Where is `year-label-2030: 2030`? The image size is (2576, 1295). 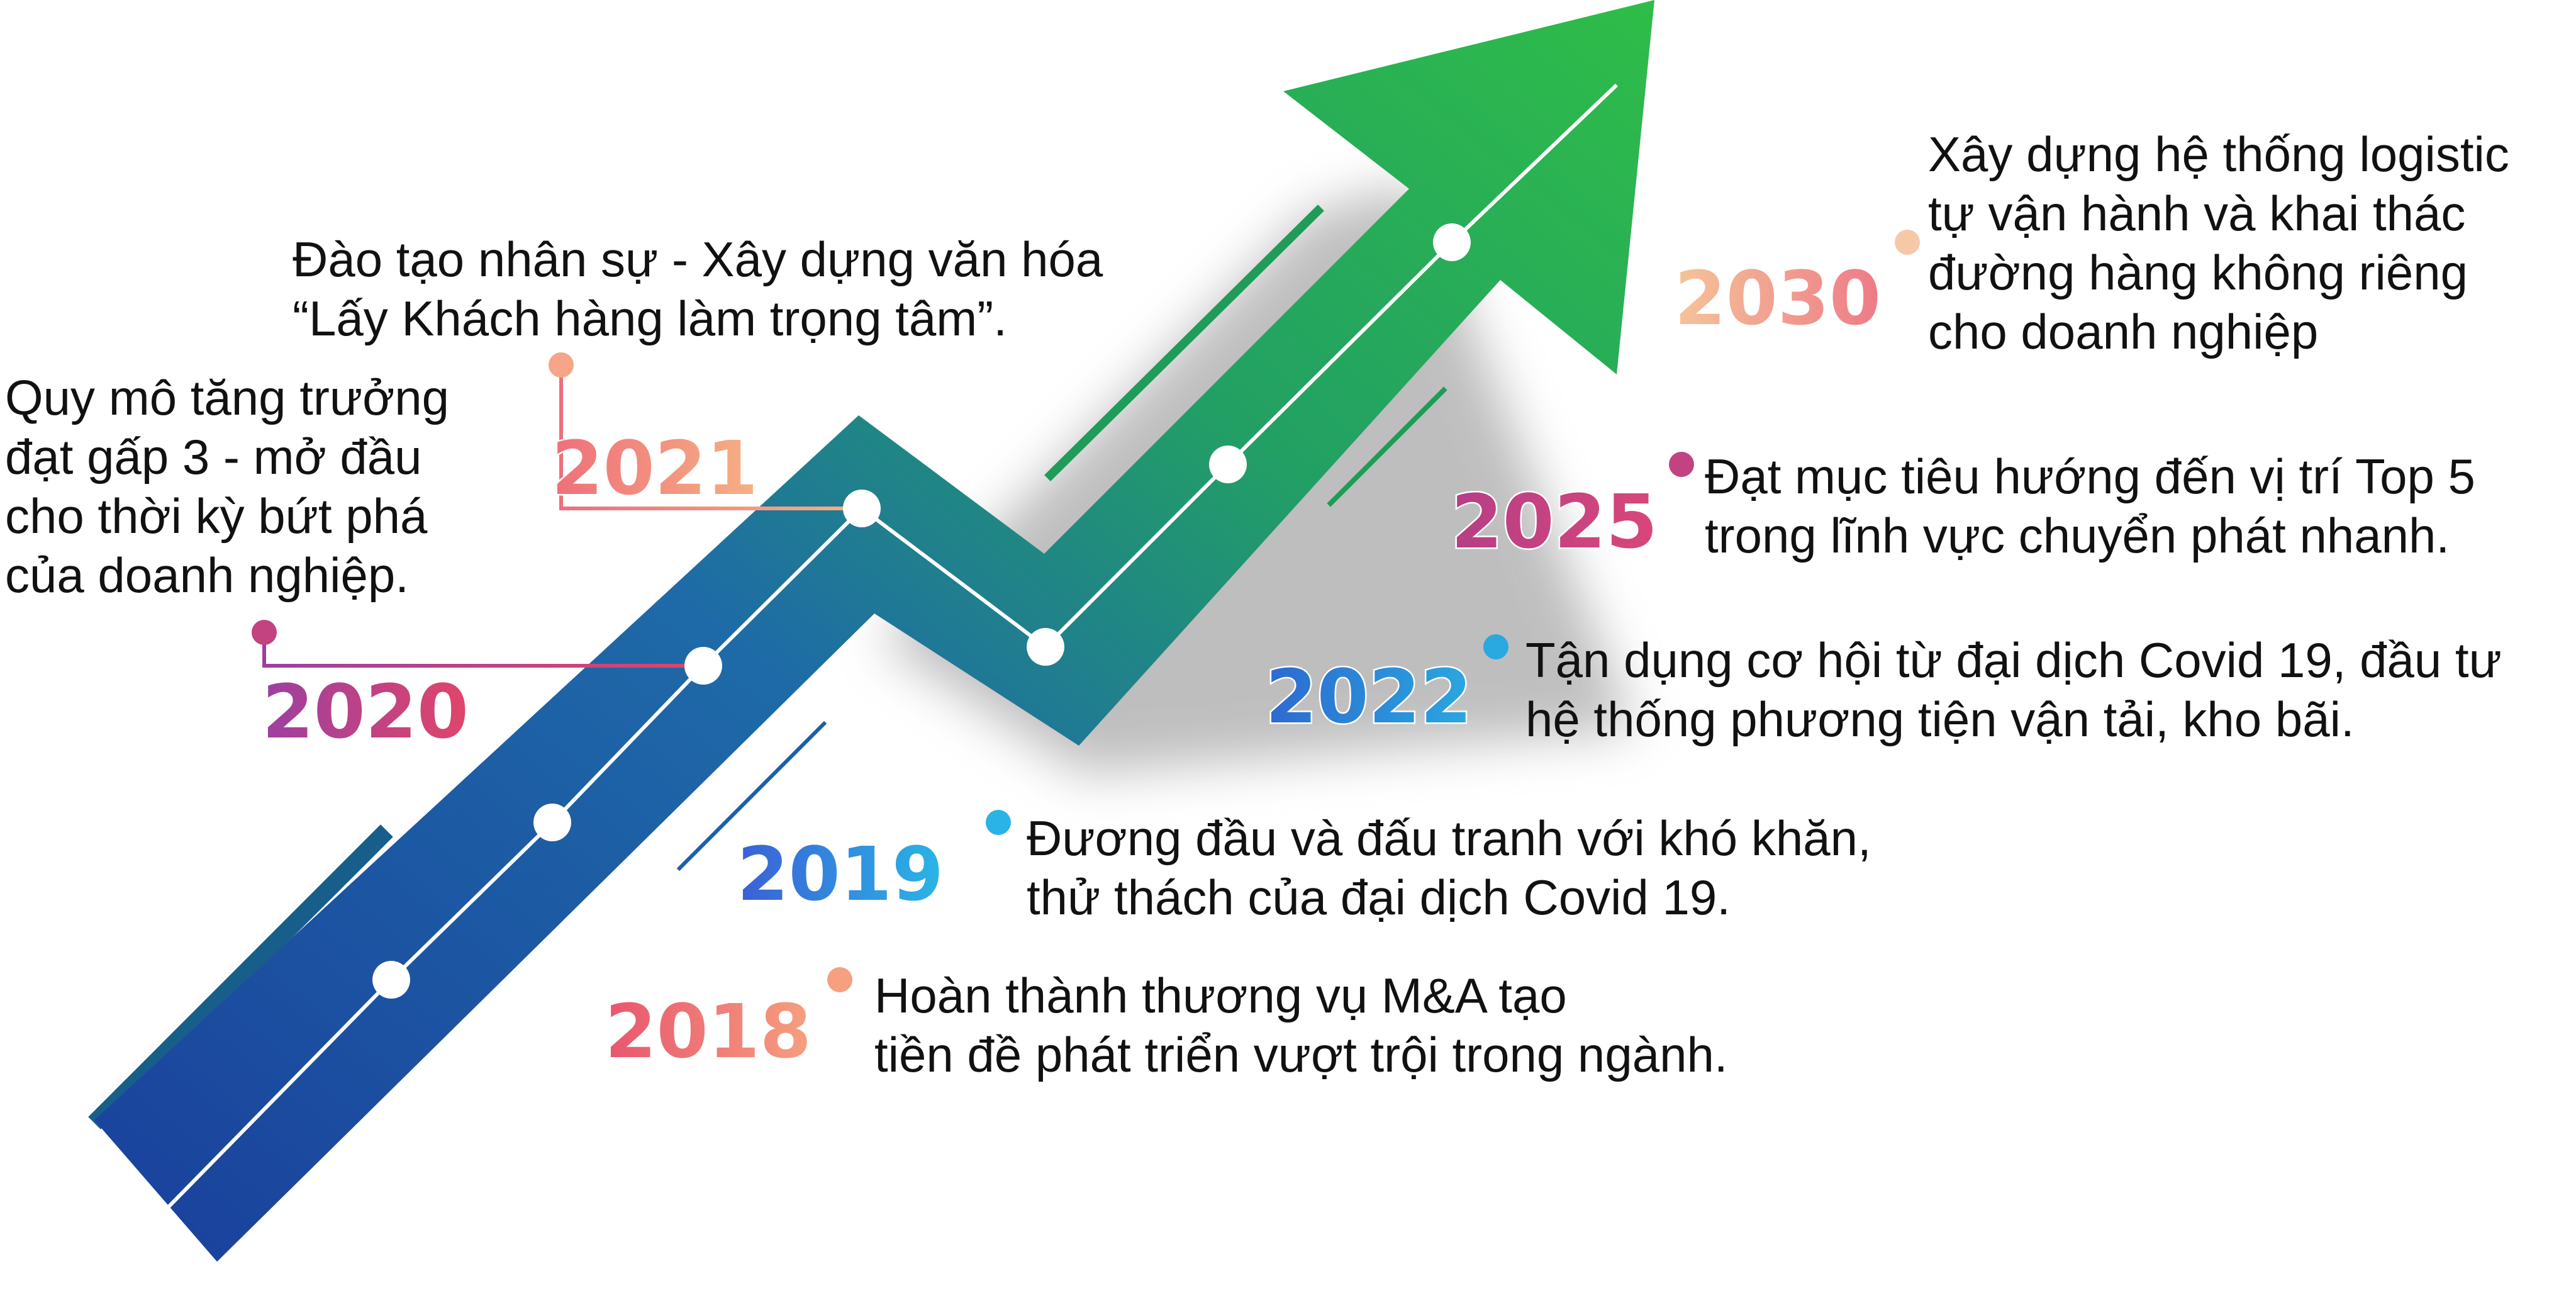
year-label-2030: 2030 is located at coordinates (1778, 298).